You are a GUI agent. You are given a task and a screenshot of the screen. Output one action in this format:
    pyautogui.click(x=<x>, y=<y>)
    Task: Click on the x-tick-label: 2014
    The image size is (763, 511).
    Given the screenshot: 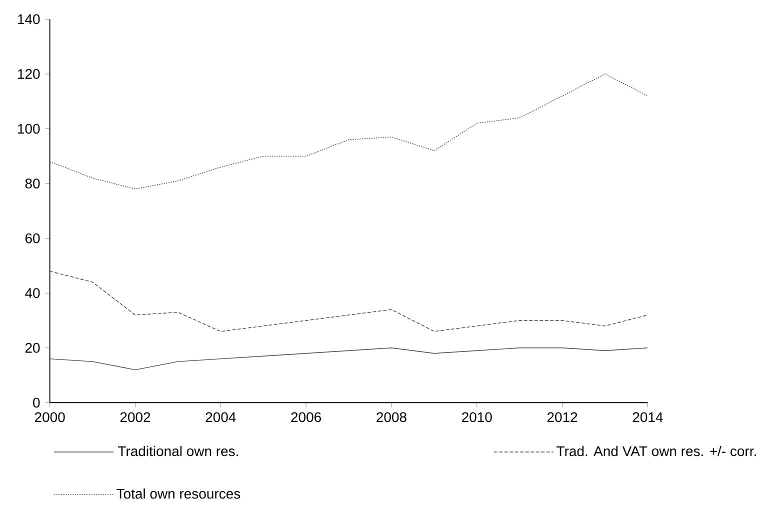 What is the action you would take?
    pyautogui.click(x=647, y=417)
    